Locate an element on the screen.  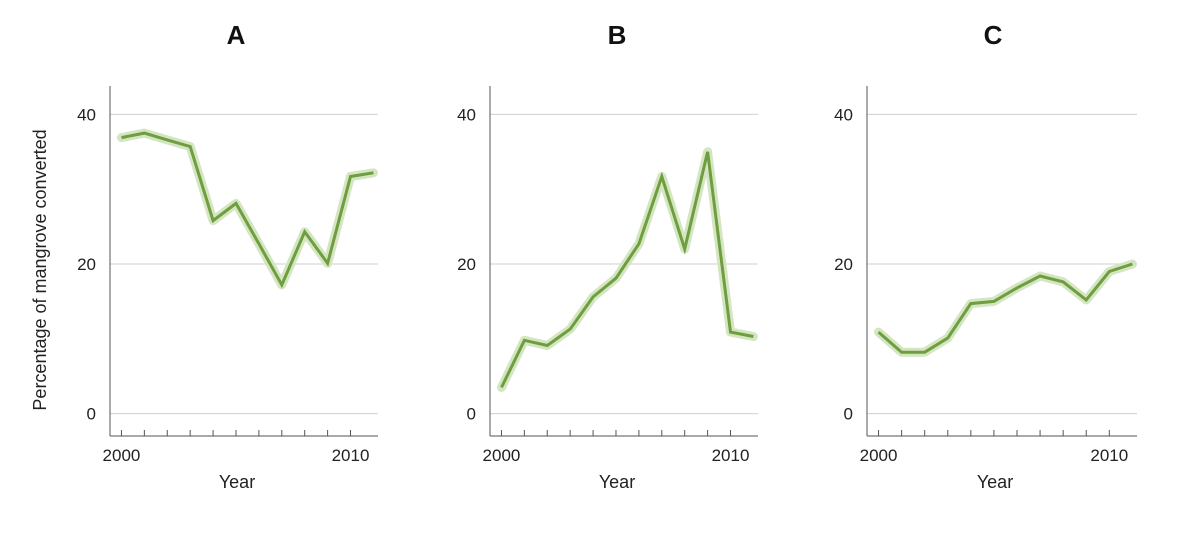
panel-title: B is located at coordinates (617, 35).